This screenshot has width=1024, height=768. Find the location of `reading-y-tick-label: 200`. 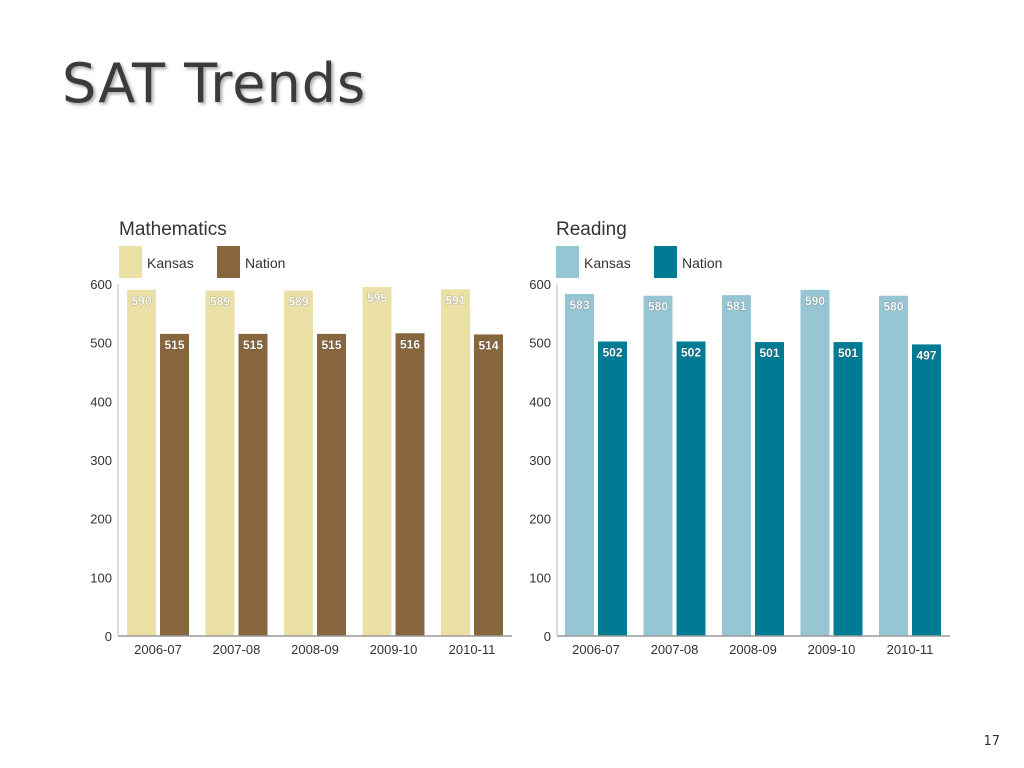

reading-y-tick-label: 200 is located at coordinates (540, 519).